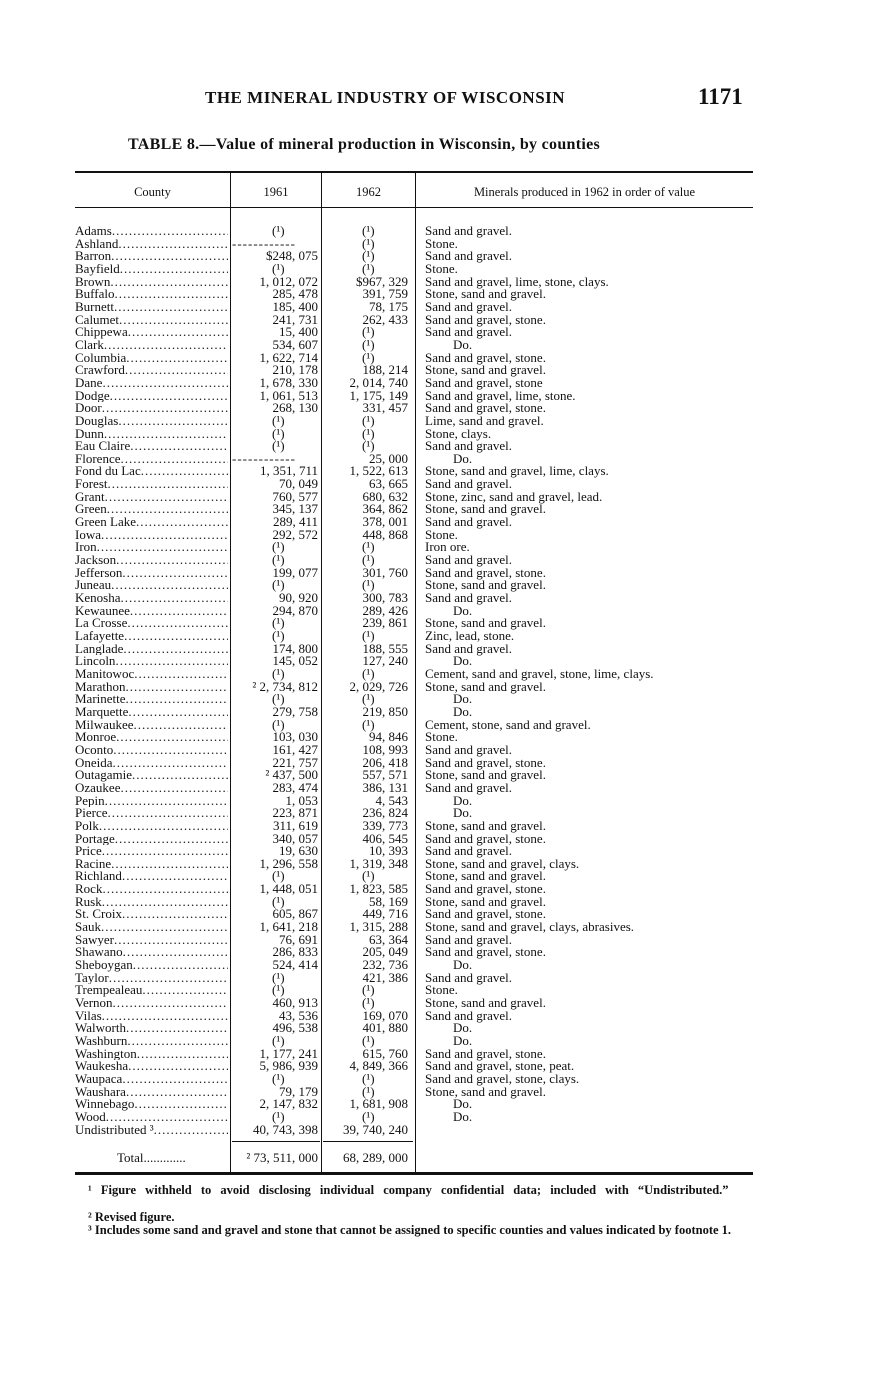 The image size is (879, 1380). I want to click on table-row: Eau Claire (¹) (¹) Sand and gravel., so click(439, 446).